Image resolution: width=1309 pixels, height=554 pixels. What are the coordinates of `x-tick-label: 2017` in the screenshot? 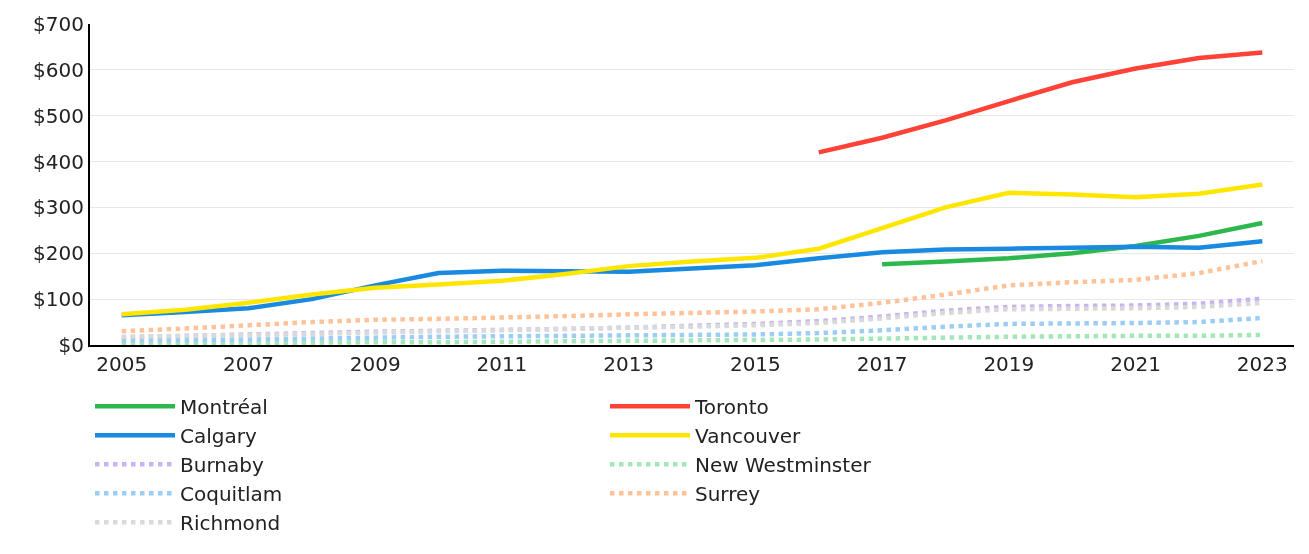 It's located at (882, 364).